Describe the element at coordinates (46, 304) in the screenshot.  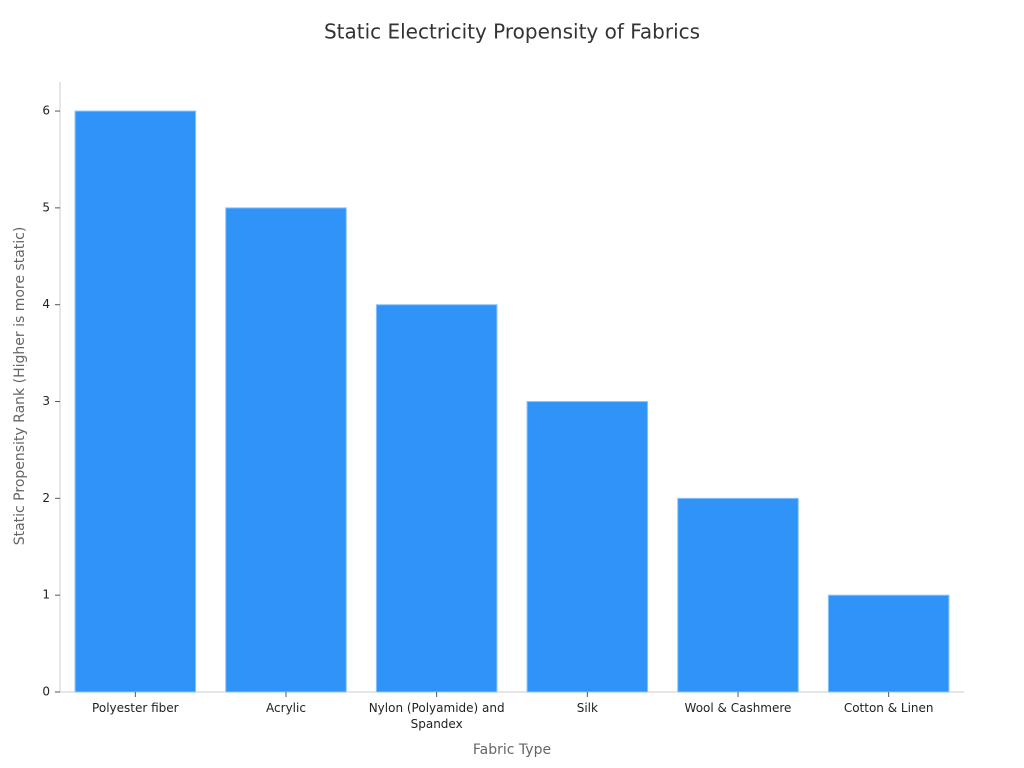
I see `y-tick-label: 4` at that location.